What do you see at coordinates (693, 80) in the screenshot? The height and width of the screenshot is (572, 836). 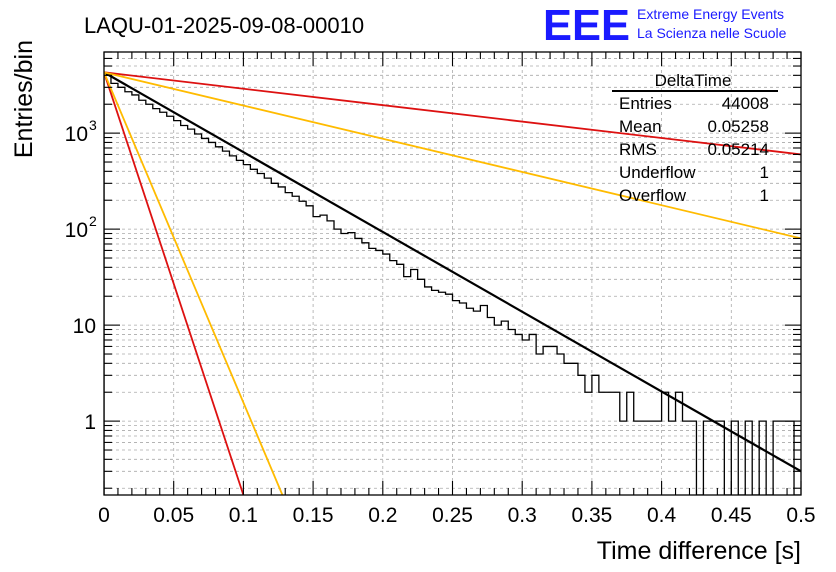 I see `stats-title: DeltaTime` at bounding box center [693, 80].